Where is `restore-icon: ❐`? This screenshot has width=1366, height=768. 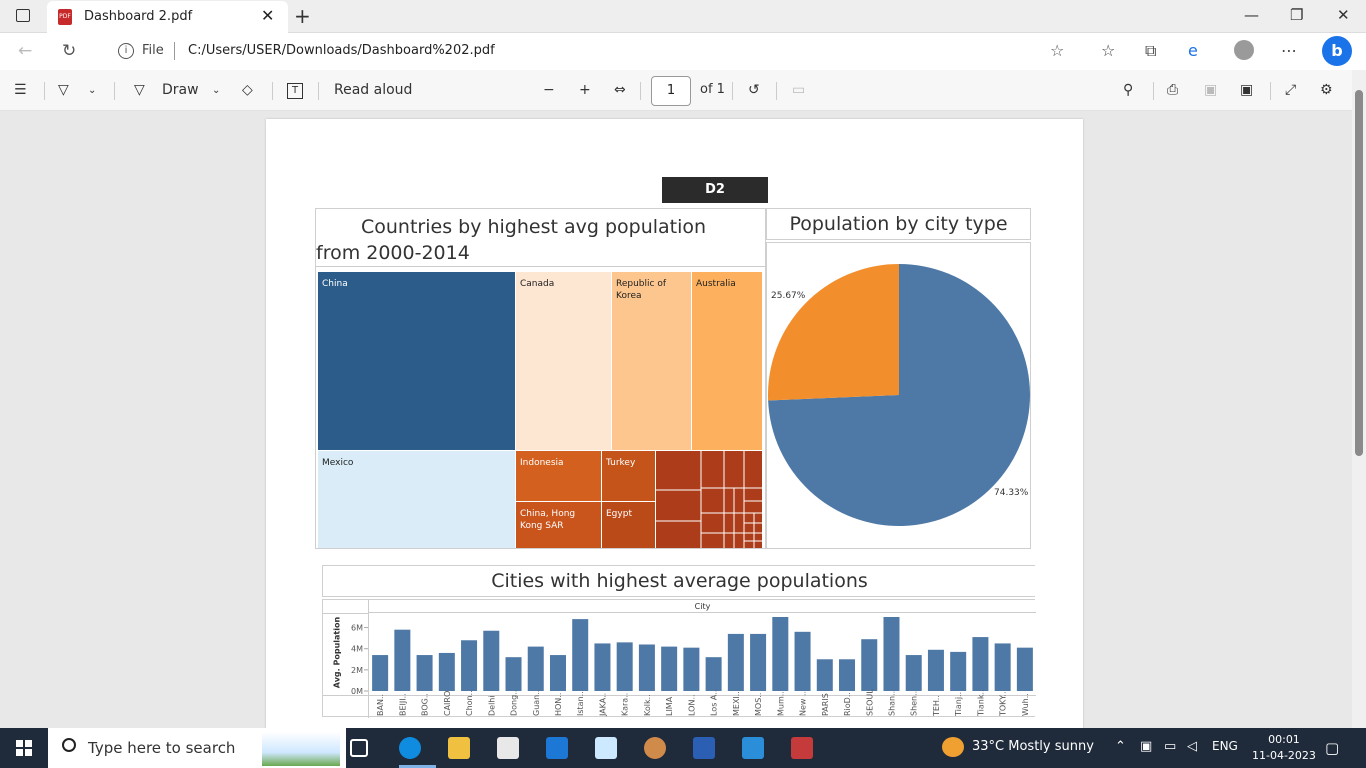
restore-icon: ❐ is located at coordinates (1297, 15).